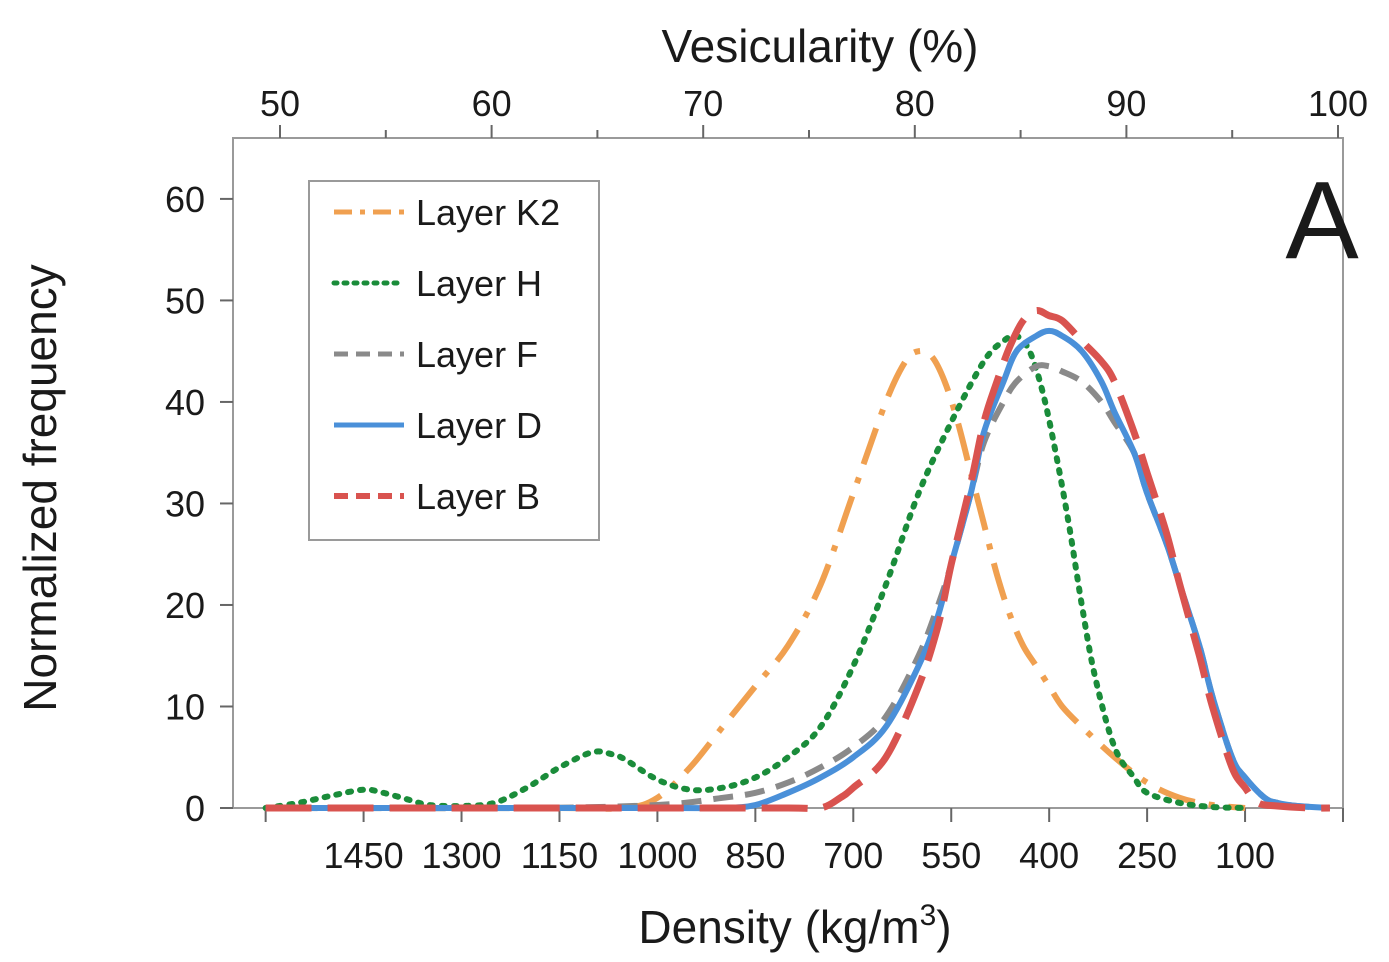 The height and width of the screenshot is (962, 1389). What do you see at coordinates (804, 842) in the screenshot?
I see `bottom-axis-ticks: 1450 1300 1150 1000 850 700 550 400 250 100` at bounding box center [804, 842].